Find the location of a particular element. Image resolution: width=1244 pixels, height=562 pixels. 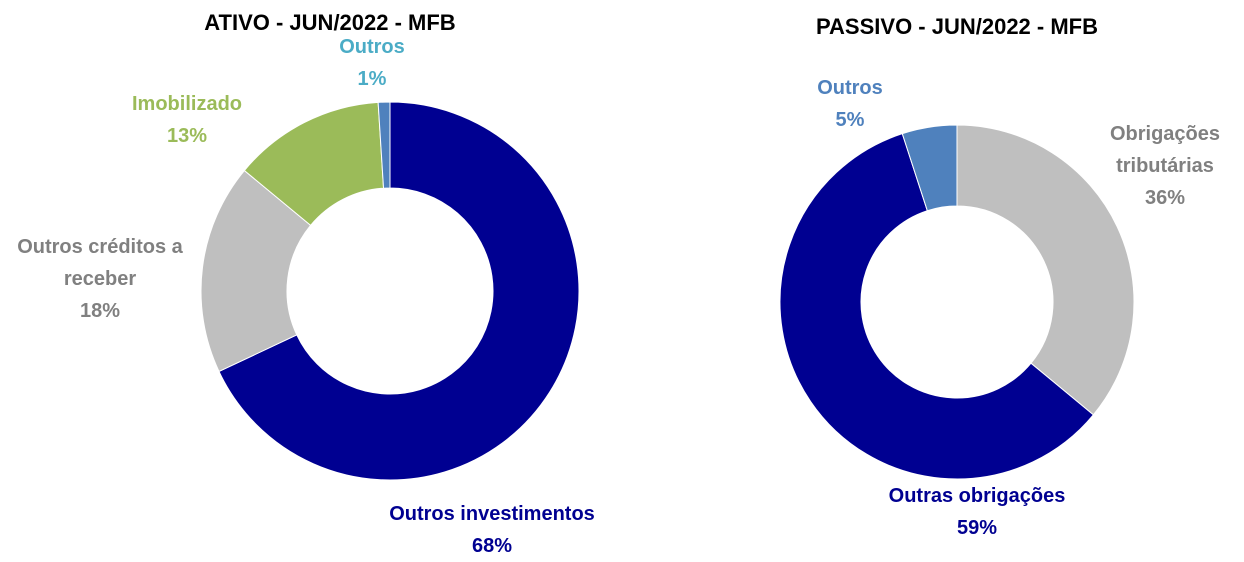

slice-label: Outras obrigações 59% is located at coordinates (977, 512).